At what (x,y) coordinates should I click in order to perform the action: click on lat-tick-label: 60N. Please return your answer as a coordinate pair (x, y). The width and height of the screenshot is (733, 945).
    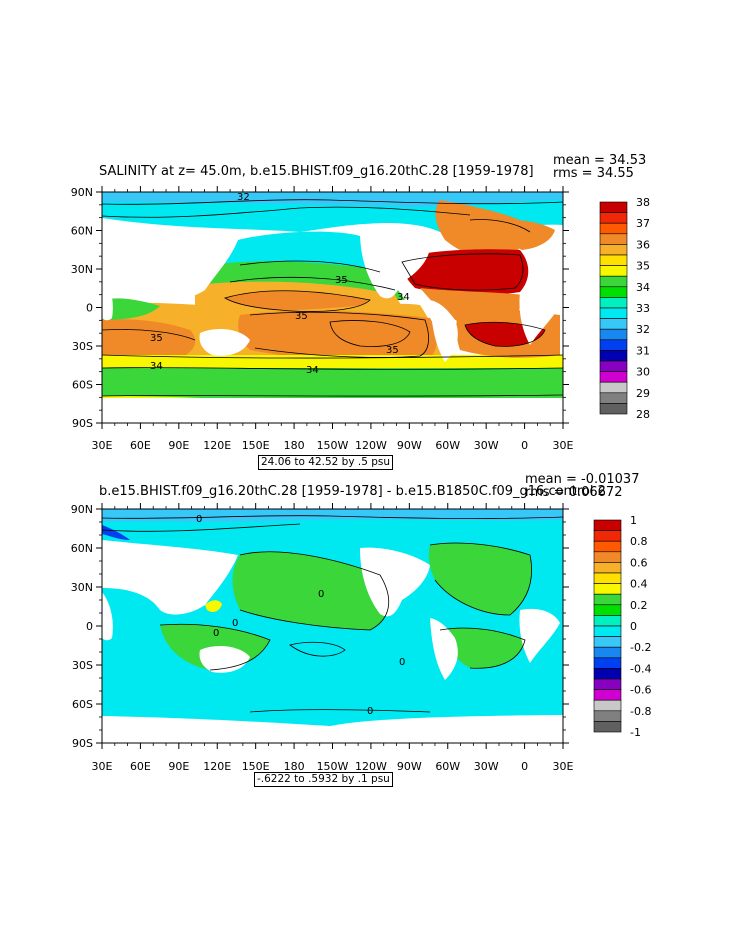
    Looking at the image, I should click on (82, 548).